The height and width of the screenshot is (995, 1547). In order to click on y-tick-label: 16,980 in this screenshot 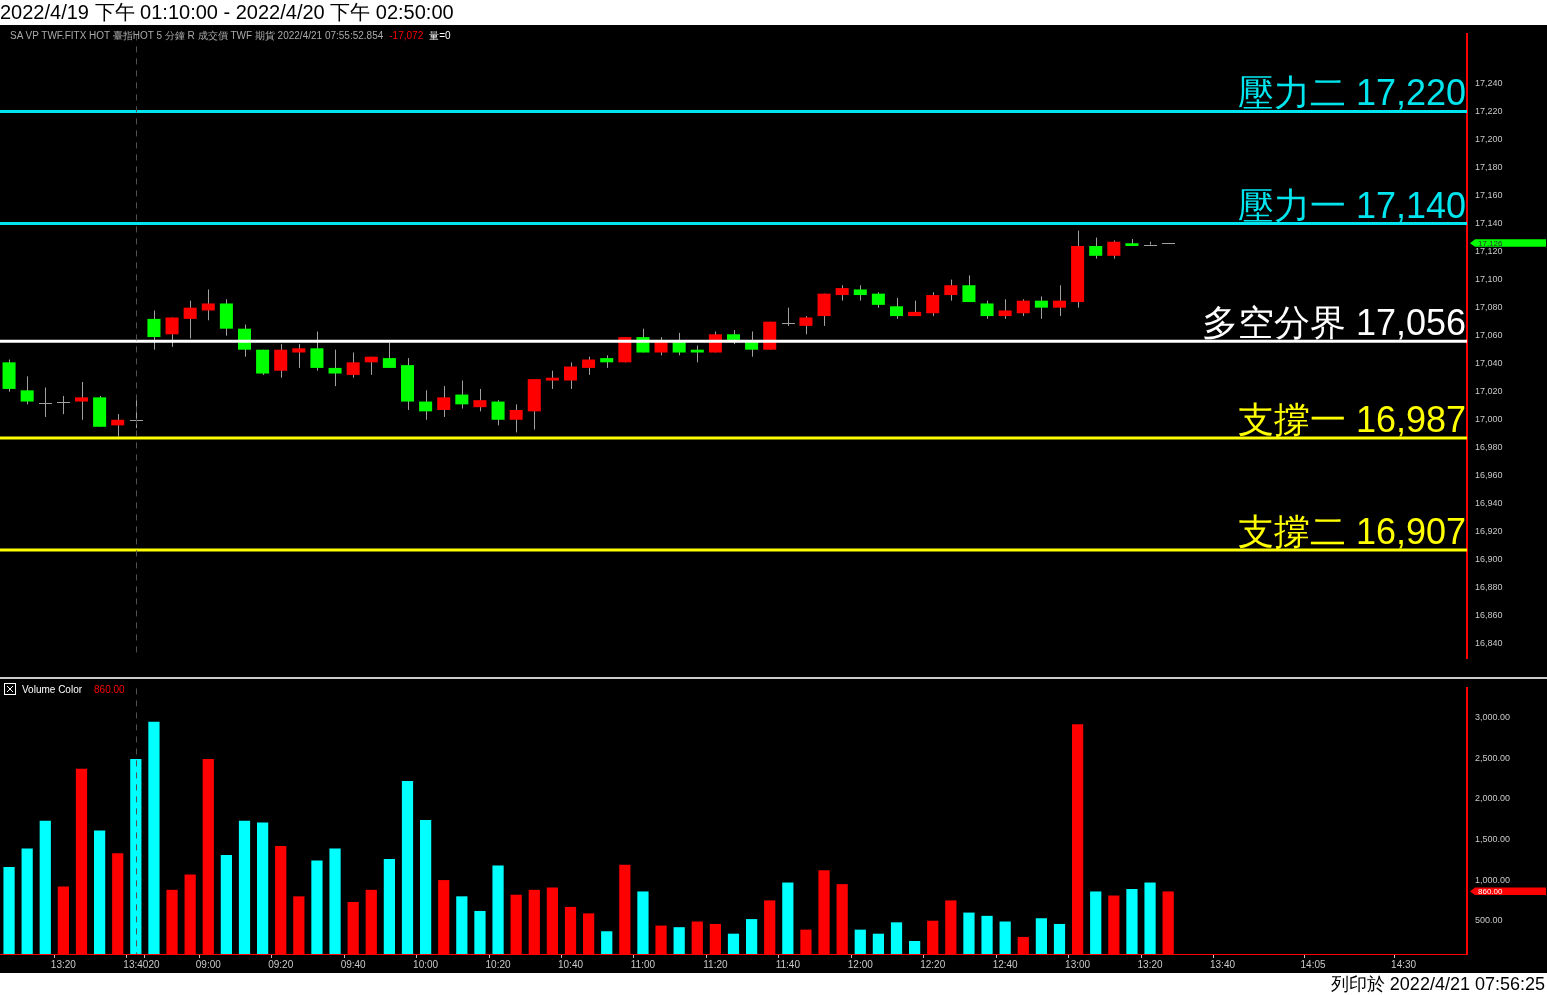, I will do `click(1489, 447)`.